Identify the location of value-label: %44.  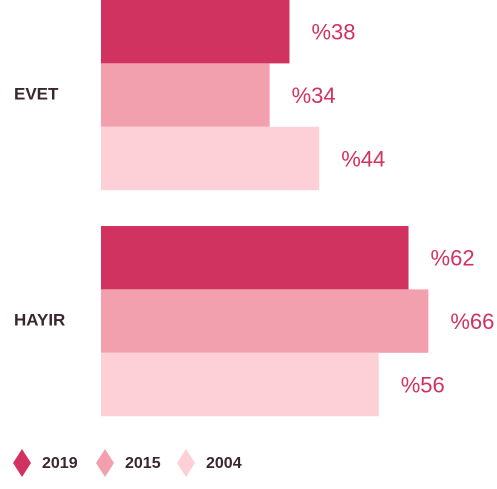
(363, 158).